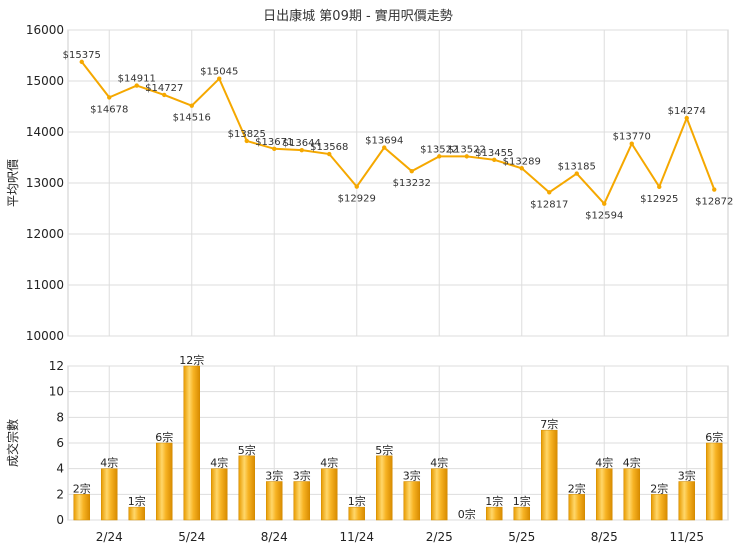 The height and width of the screenshot is (554, 740). I want to click on line-y-tick-label: 10000, so click(45, 336).